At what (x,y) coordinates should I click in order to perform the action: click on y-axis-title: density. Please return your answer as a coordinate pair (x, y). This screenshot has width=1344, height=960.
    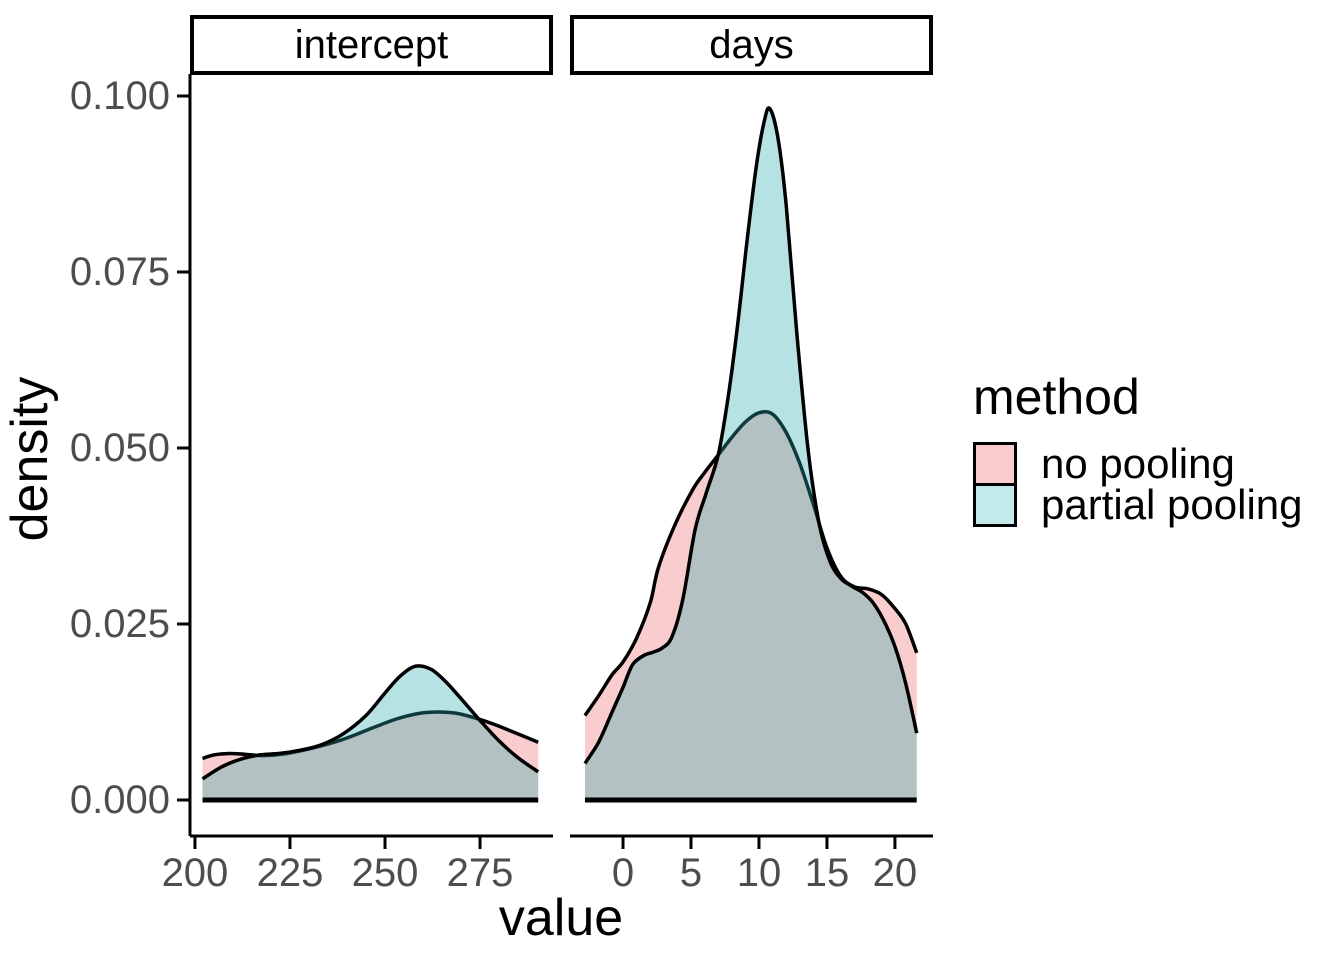
    Looking at the image, I should click on (30, 459).